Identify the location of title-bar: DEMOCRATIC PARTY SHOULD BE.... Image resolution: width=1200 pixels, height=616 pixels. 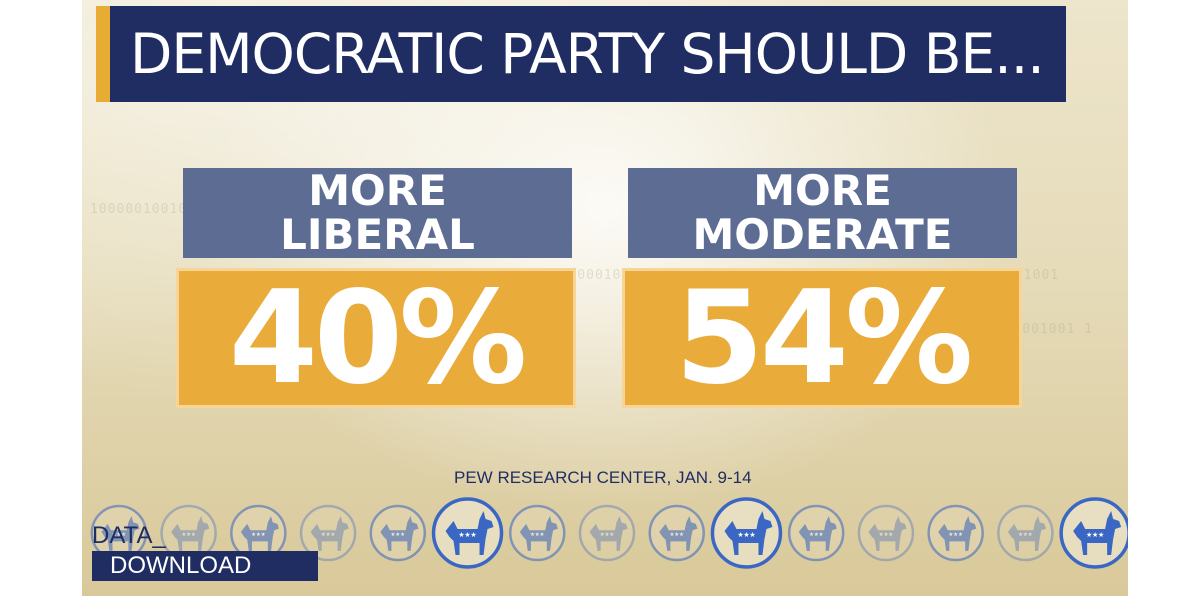
(581, 54).